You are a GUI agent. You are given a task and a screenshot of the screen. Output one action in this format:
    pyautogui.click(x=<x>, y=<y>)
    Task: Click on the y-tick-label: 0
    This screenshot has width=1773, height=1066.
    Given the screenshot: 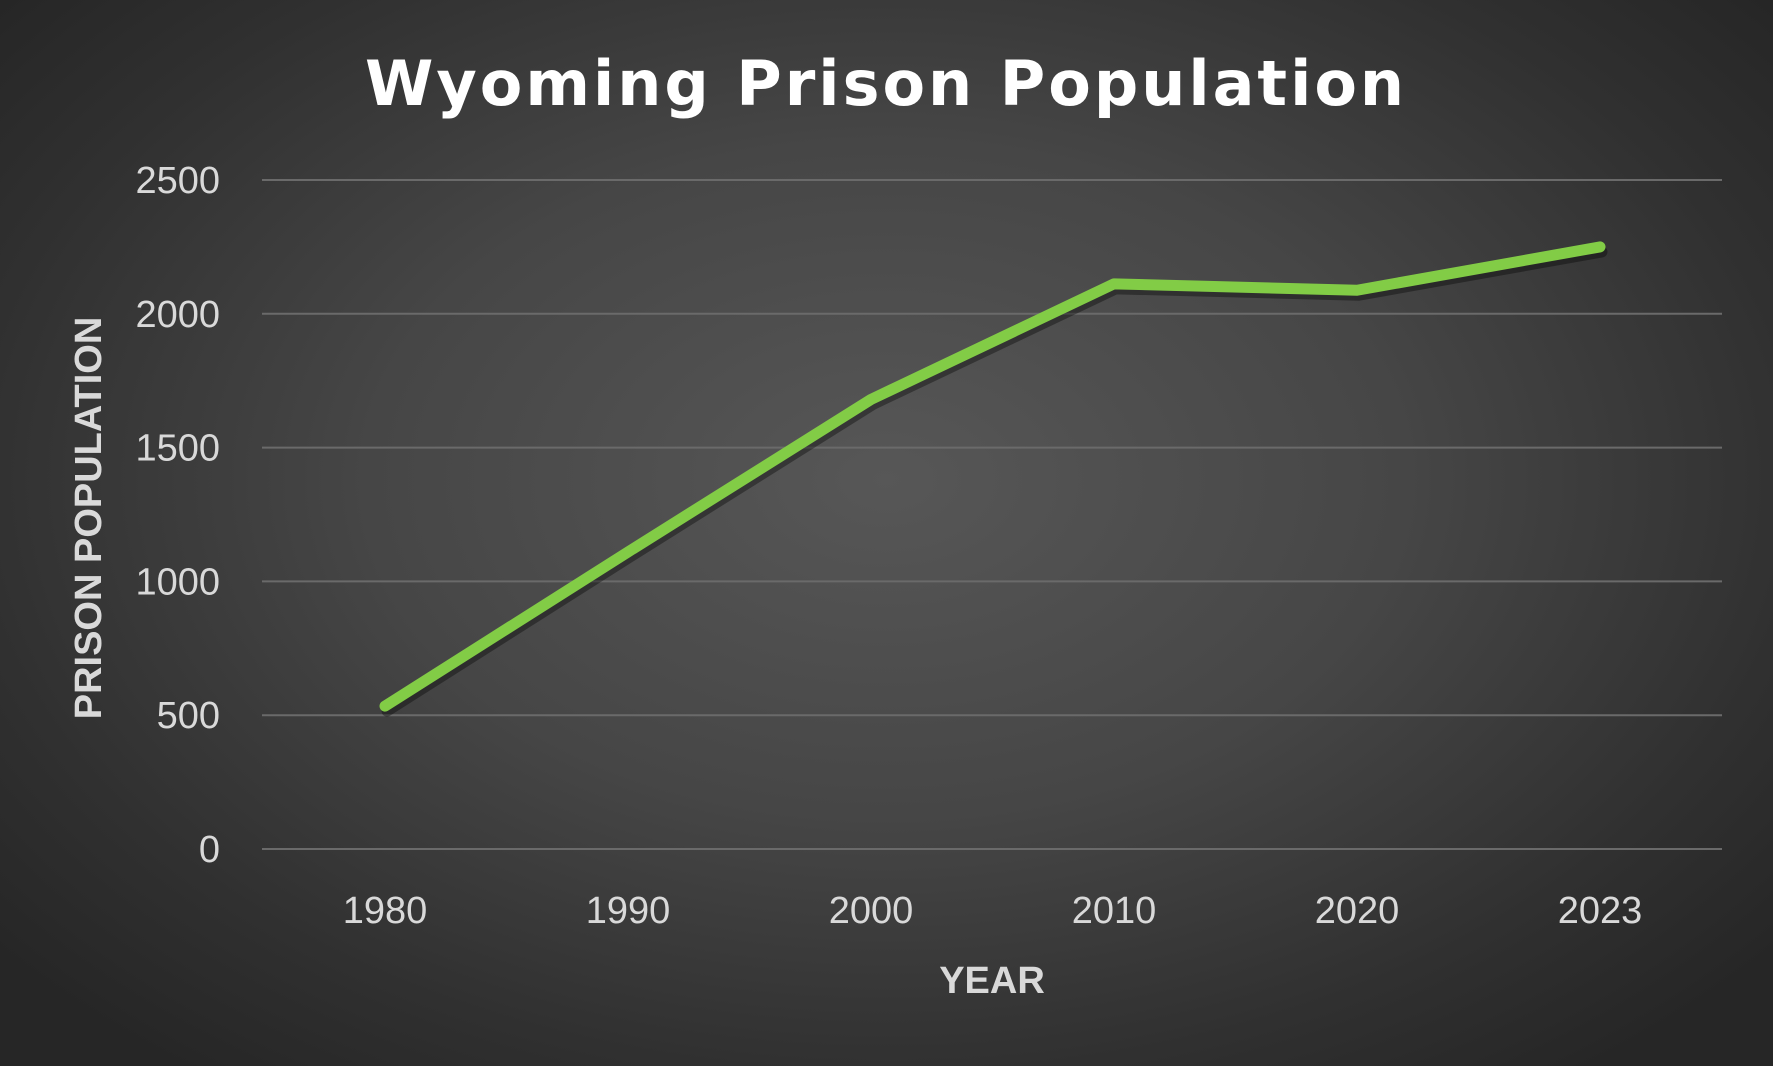 What is the action you would take?
    pyautogui.click(x=209, y=850)
    